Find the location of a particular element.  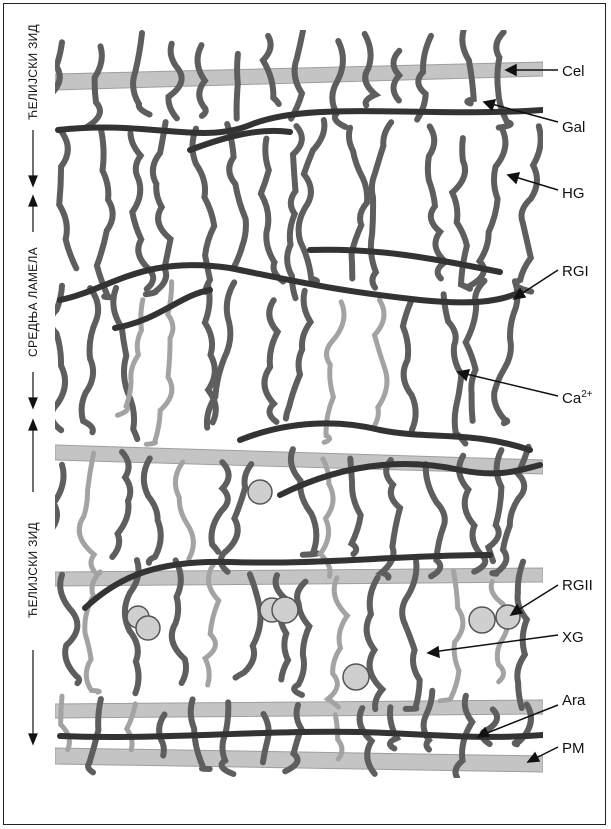

label-ca: Ca2+ is located at coordinates (577, 398).